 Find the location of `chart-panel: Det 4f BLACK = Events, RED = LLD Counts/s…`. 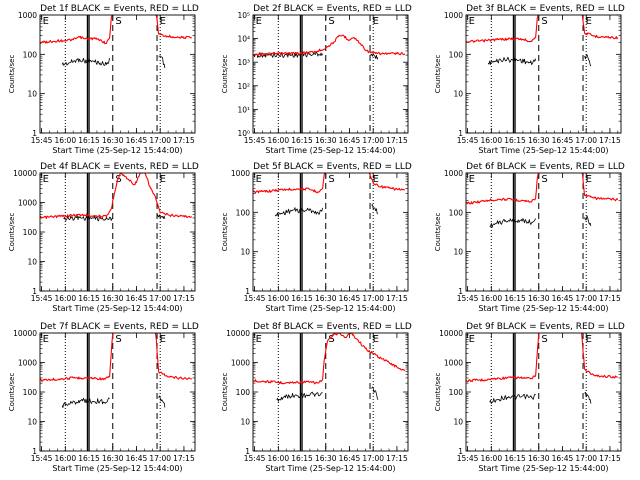

chart-panel: Det 4f BLACK = Events, RED = LLD Counts/s… is located at coordinates (103, 237).